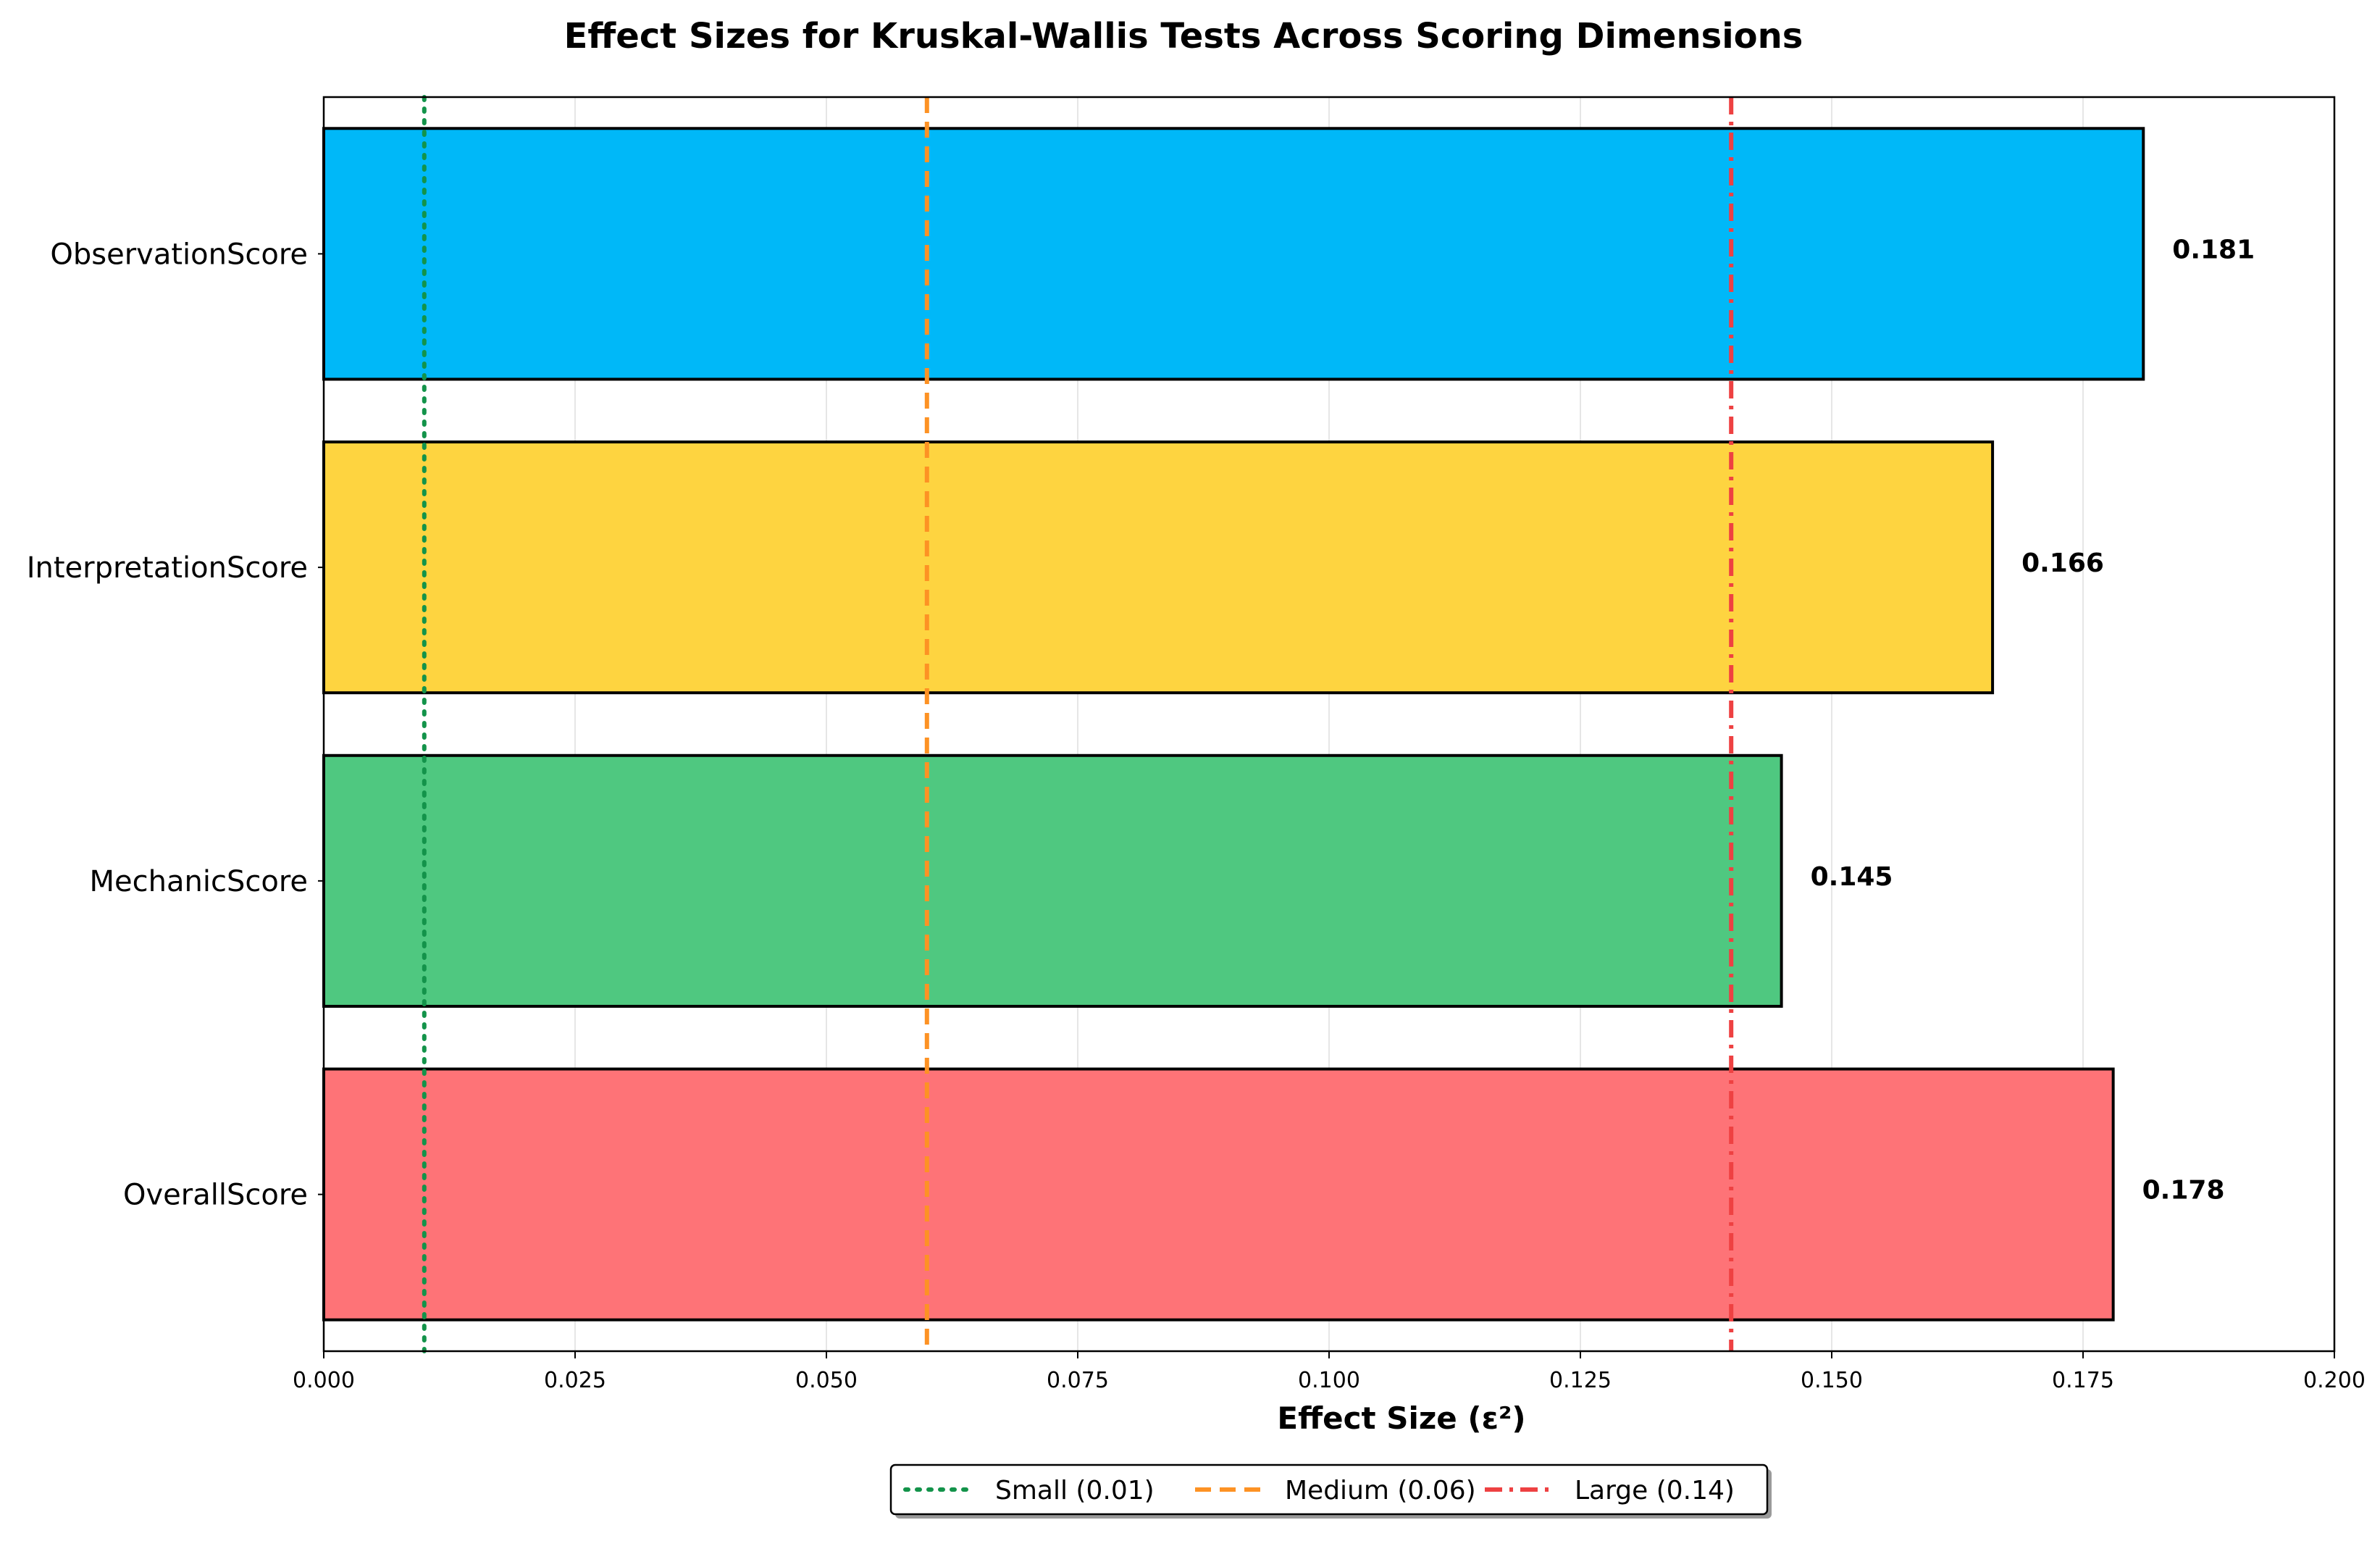 The image size is (2380, 1541). What do you see at coordinates (199, 881) in the screenshot?
I see `y-tick-label: MechanicScore` at bounding box center [199, 881].